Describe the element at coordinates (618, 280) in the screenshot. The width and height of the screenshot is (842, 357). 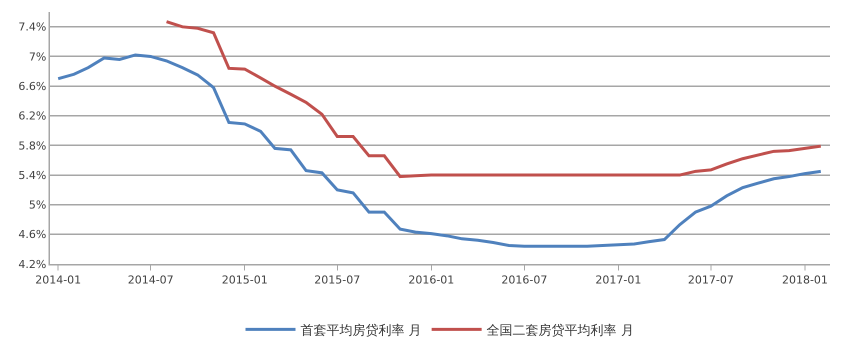
I see `x-tick-label: 2017-01` at that location.